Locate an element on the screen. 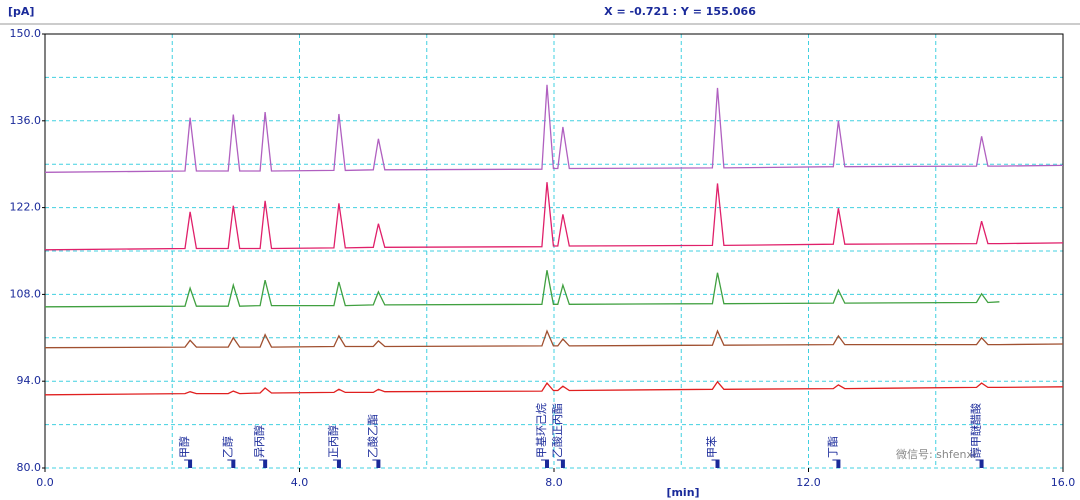 The height and width of the screenshot is (500, 1080). x-axis-label: [min] is located at coordinates (682, 492).